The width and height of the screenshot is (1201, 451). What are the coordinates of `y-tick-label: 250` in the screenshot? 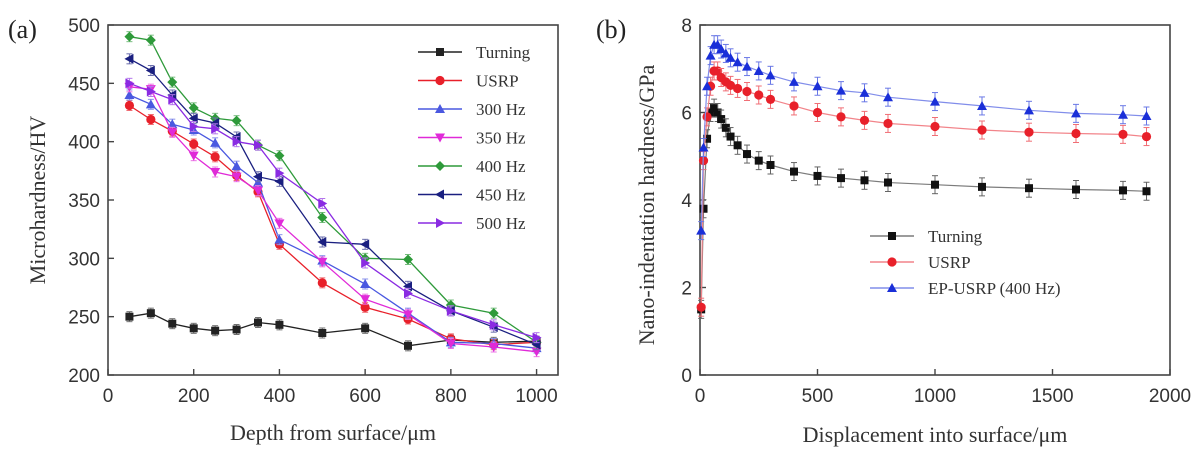 It's located at (84, 318).